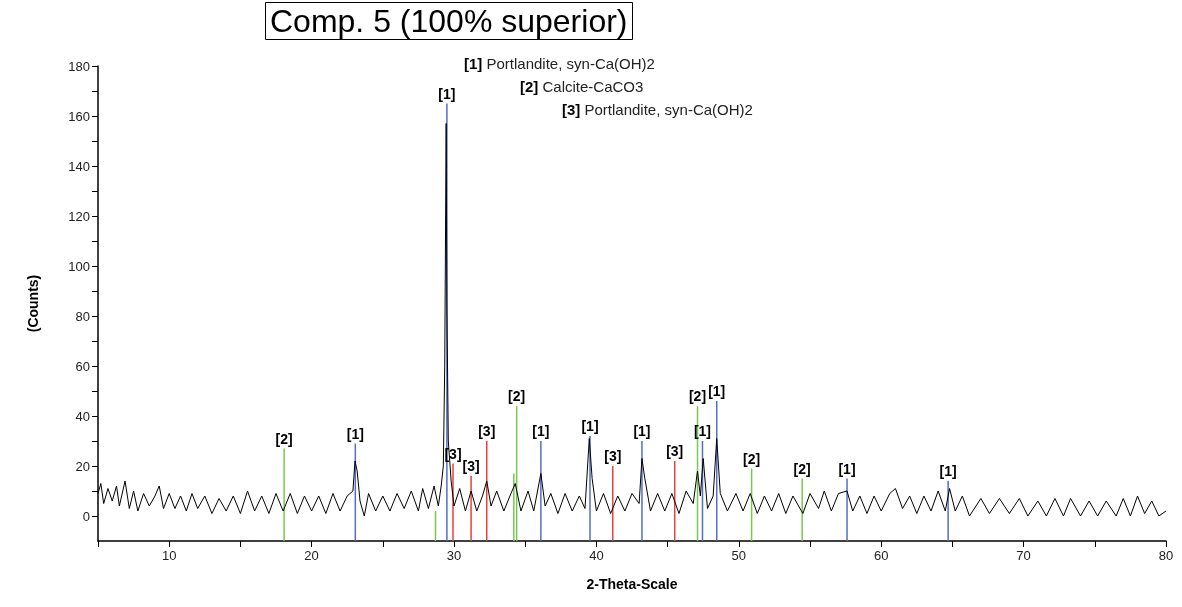  What do you see at coordinates (657, 109) in the screenshot?
I see `annotation: [3] Portlandite, syn-Ca(OH)2` at bounding box center [657, 109].